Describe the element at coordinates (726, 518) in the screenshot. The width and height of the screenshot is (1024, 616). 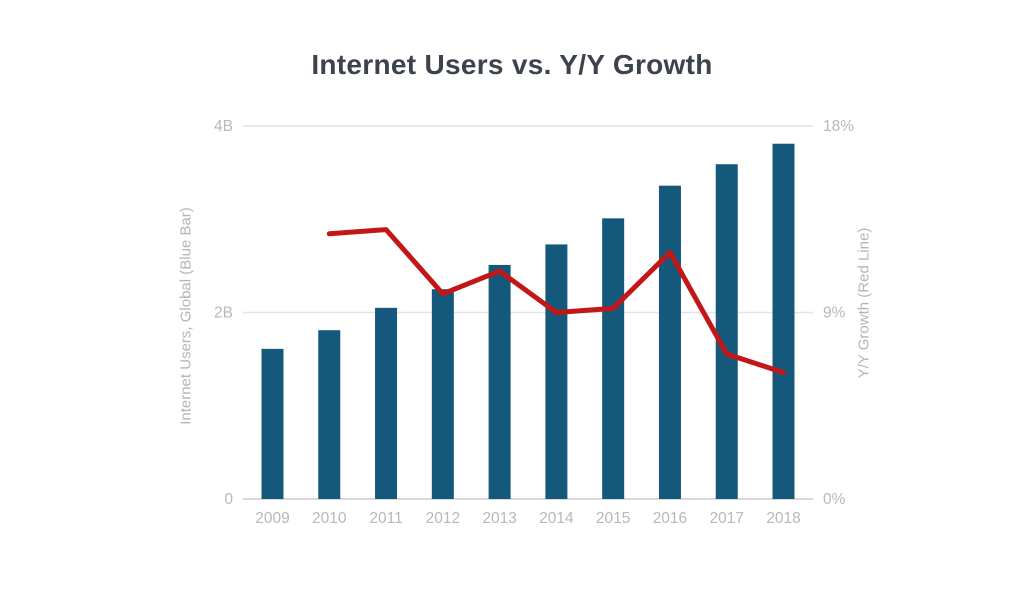
I see `x-axis-label-2017: 2017` at that location.